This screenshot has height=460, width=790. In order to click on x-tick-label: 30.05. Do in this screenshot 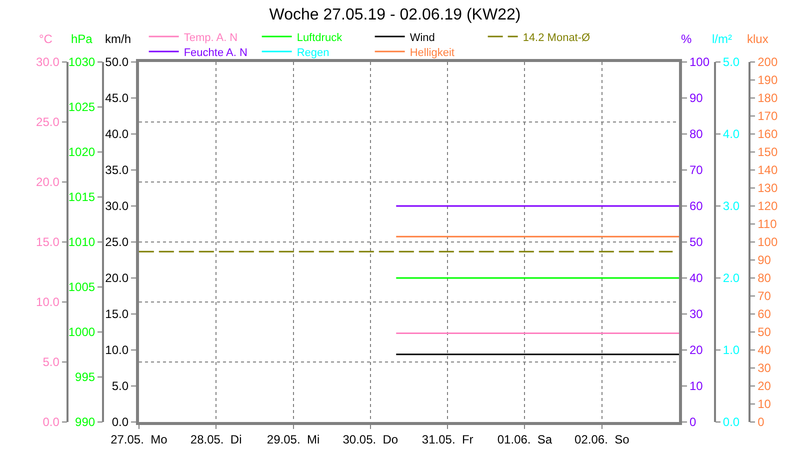, I will do `click(370, 439)`.